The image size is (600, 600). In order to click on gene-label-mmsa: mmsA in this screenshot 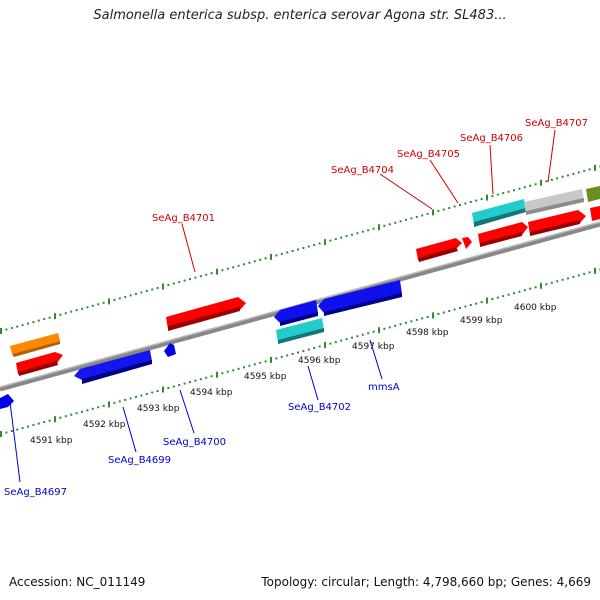, I will do `click(384, 387)`.